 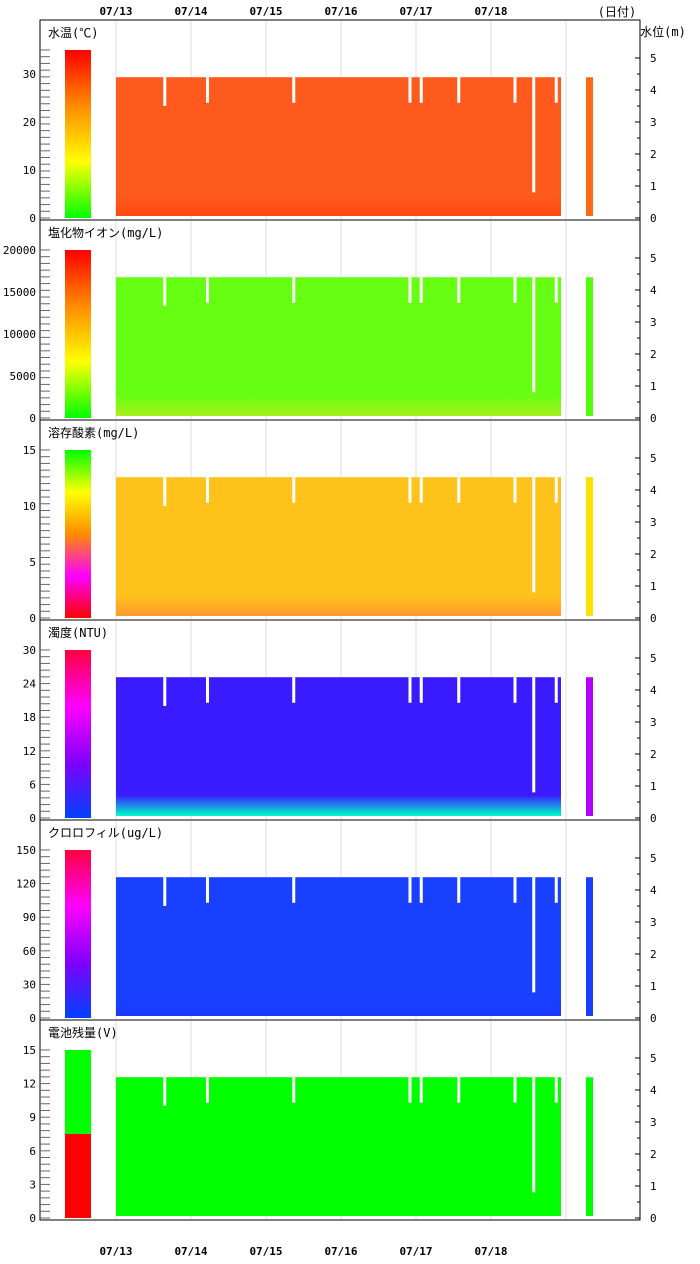 What do you see at coordinates (78, 632) in the screenshot?
I see `panel-title: 濁度(NTU)` at bounding box center [78, 632].